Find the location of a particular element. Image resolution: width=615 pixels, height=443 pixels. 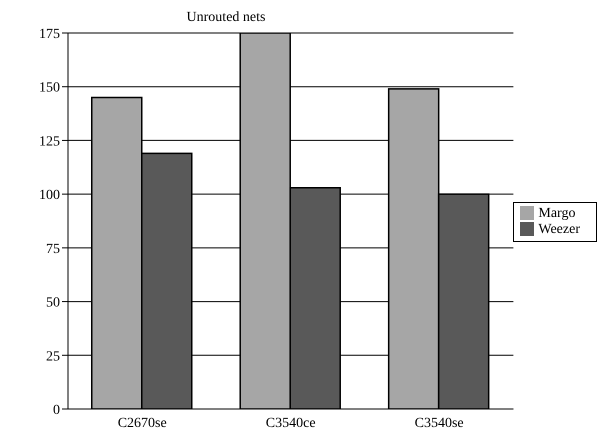

y-tick-label: 0 is located at coordinates (56, 410).